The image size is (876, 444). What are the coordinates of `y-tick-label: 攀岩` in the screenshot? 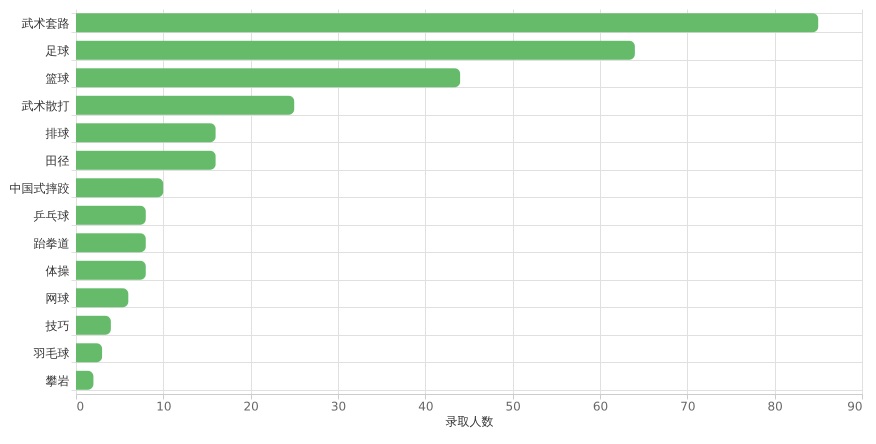 It's located at (58, 381).